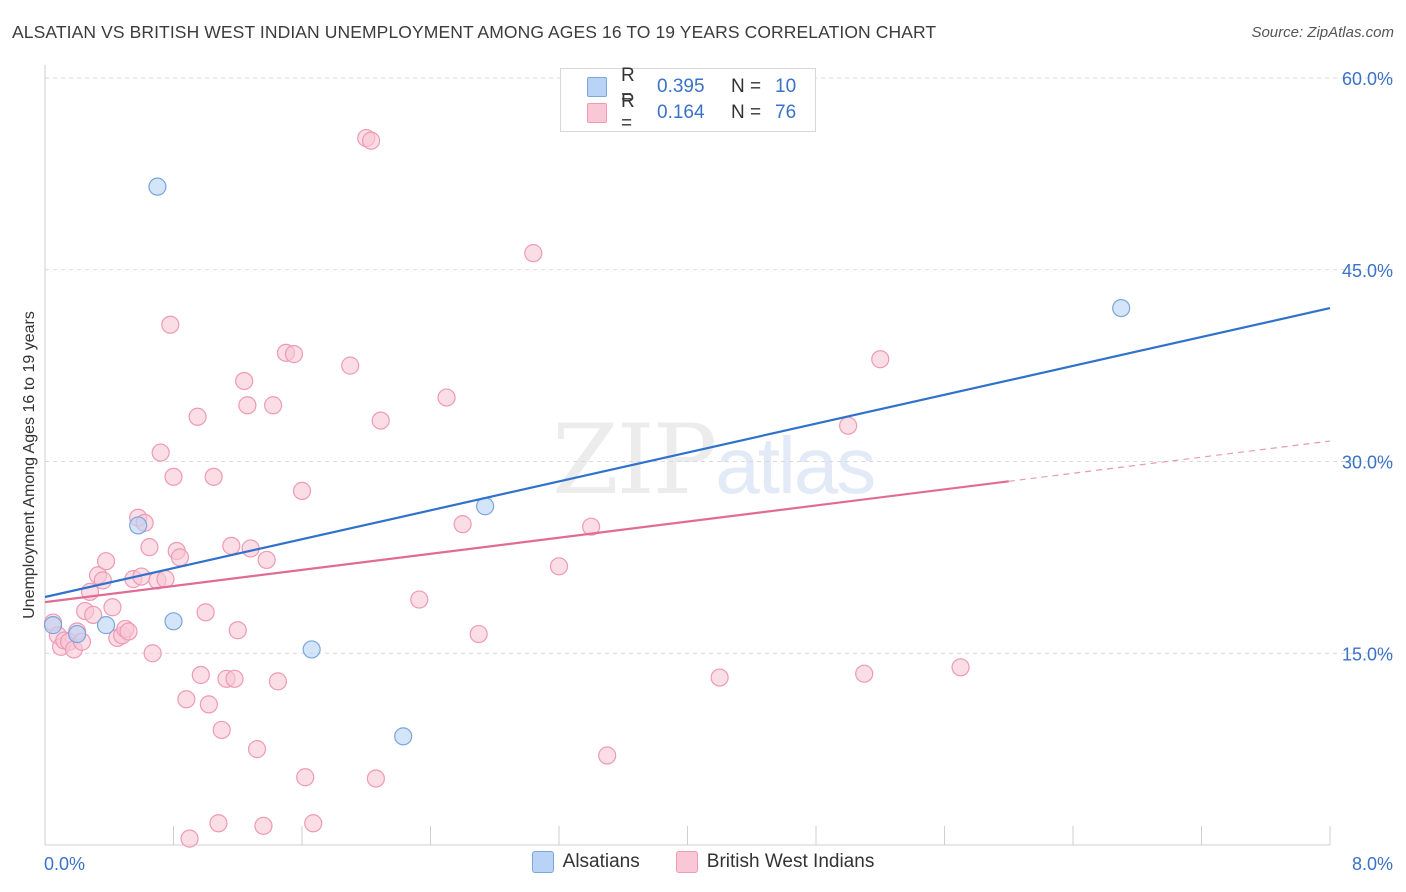  What do you see at coordinates (29, 465) in the screenshot?
I see `y-axis-title: Unemployment Among Ages 16 to 19 years` at bounding box center [29, 465].